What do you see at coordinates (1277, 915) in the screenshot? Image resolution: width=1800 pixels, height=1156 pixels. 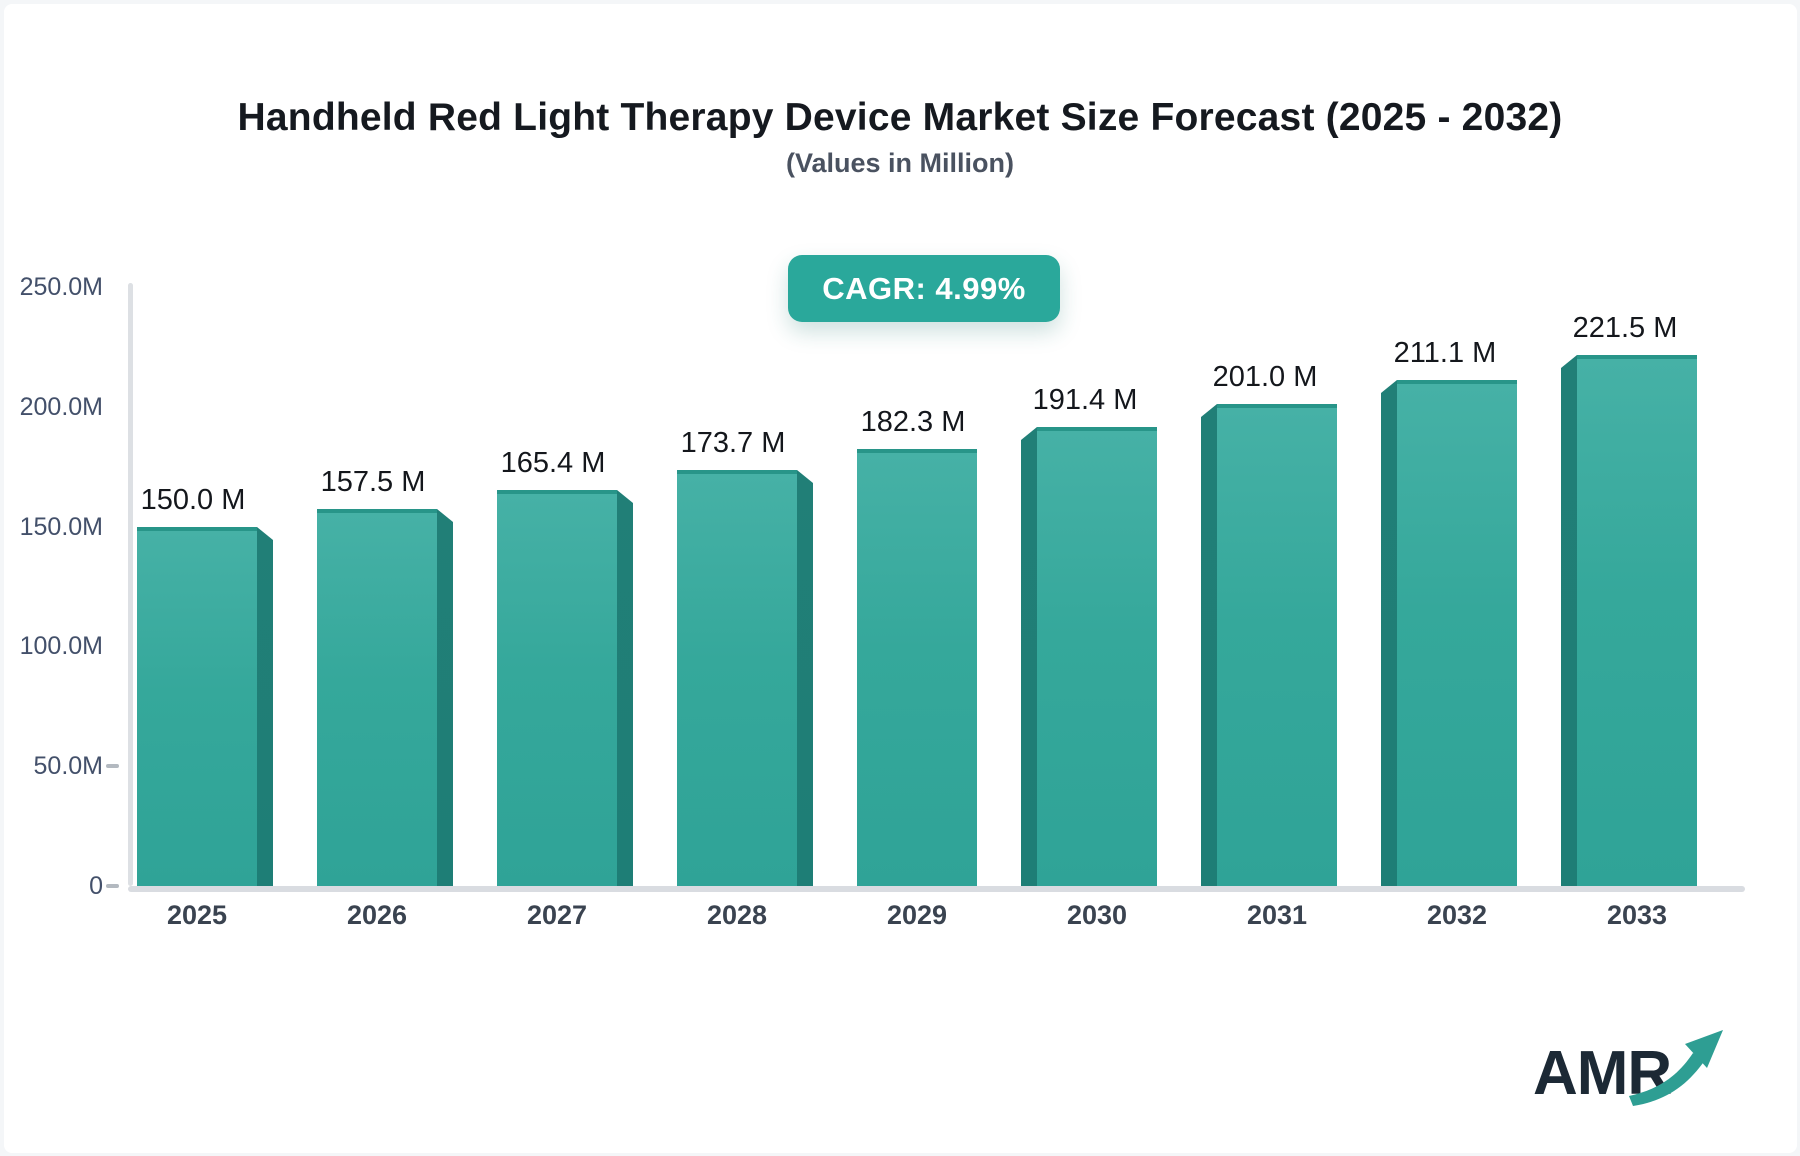 I see `x-tick-label-2031: 2031` at bounding box center [1277, 915].